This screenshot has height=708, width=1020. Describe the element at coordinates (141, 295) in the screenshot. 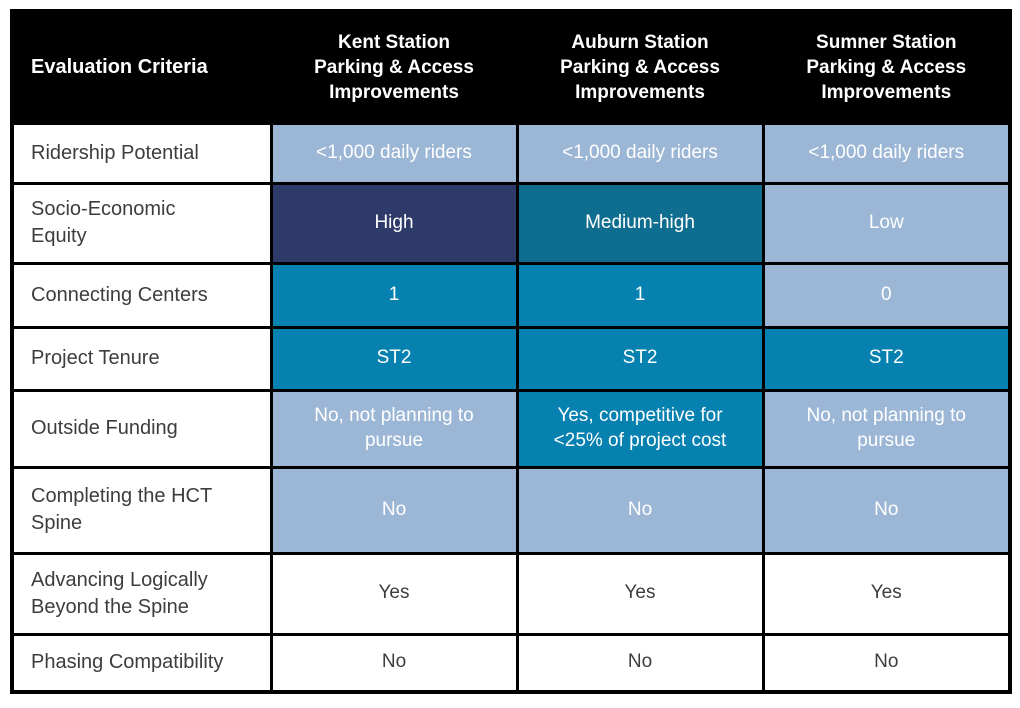

I see `row-label-connecting-centers: Connecting Centers` at that location.